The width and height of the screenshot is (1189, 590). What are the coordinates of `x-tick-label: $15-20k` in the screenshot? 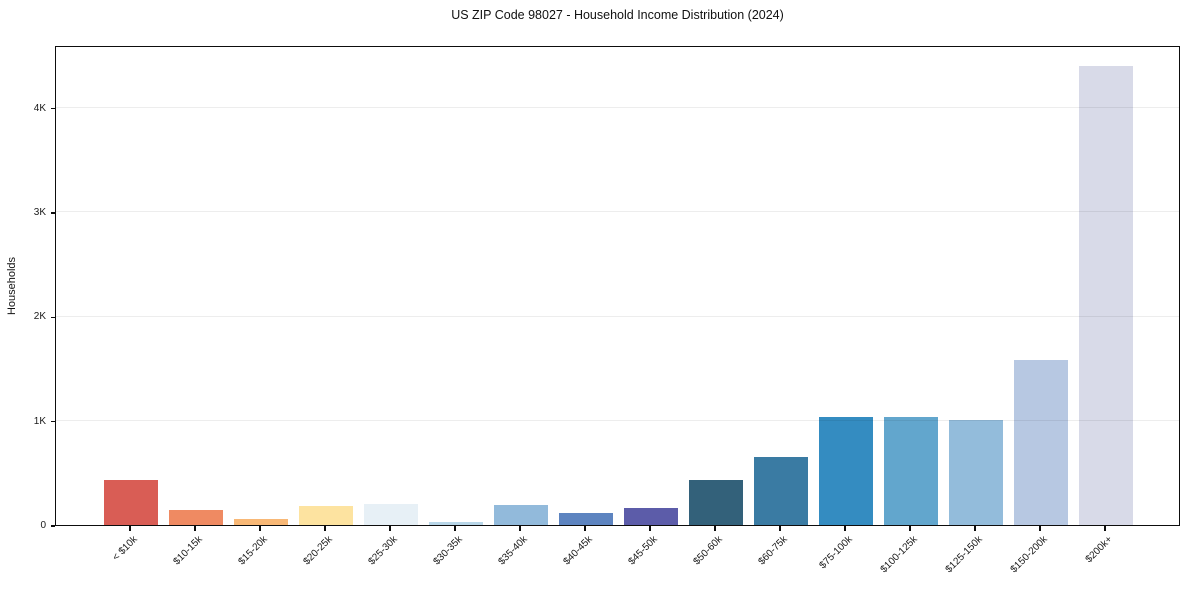 It's located at (253, 551).